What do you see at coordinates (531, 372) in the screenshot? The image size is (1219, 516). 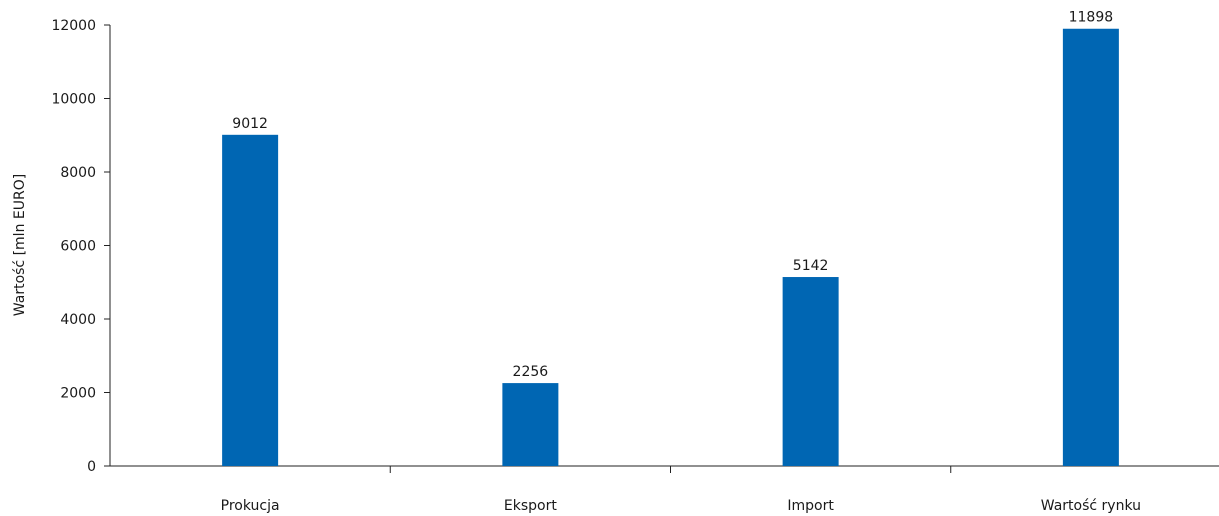 I see `bar-value-label: 2256` at bounding box center [531, 372].